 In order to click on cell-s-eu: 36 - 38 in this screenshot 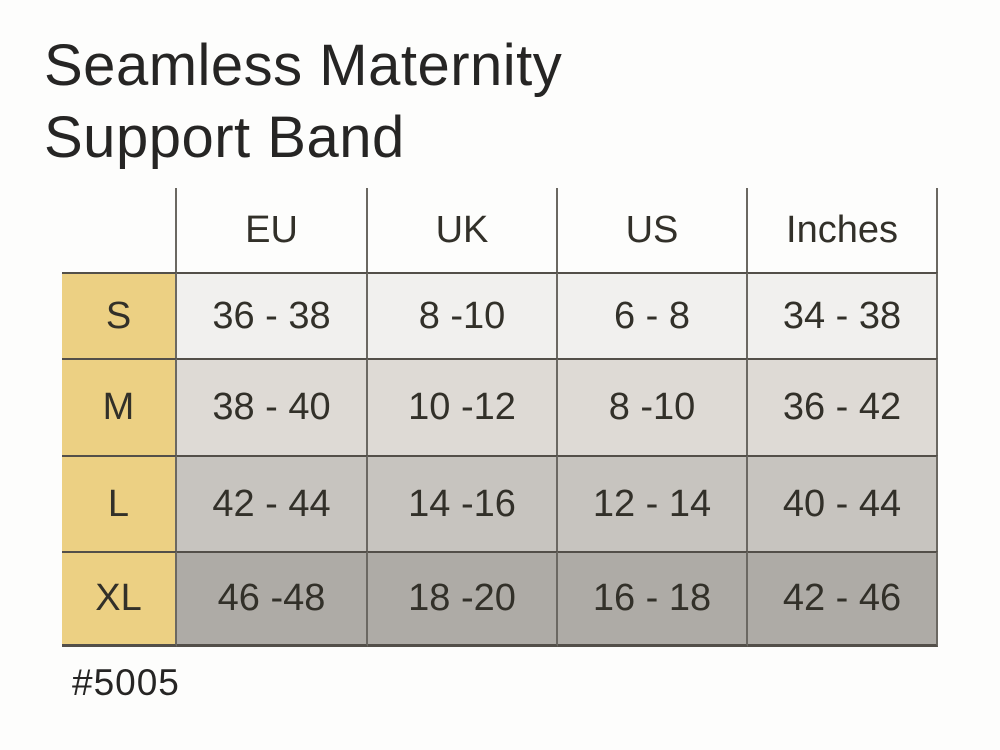, I will do `click(272, 315)`.